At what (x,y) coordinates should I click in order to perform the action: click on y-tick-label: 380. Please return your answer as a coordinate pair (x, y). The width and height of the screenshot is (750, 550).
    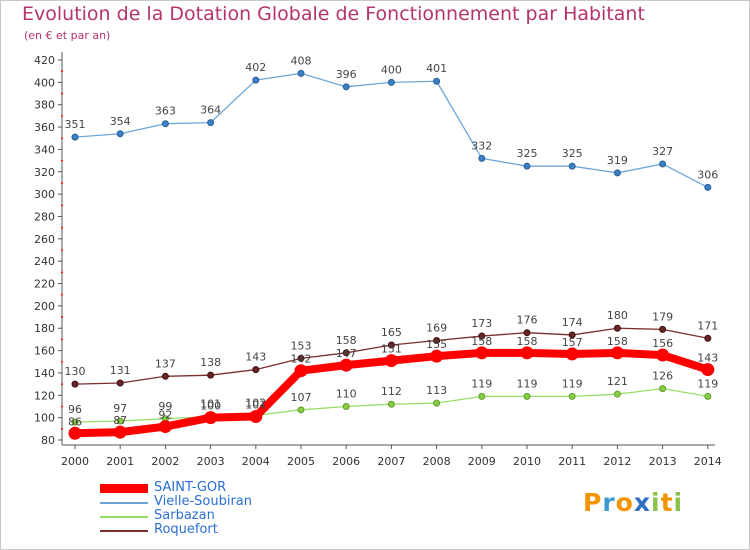
    Looking at the image, I should click on (44, 105).